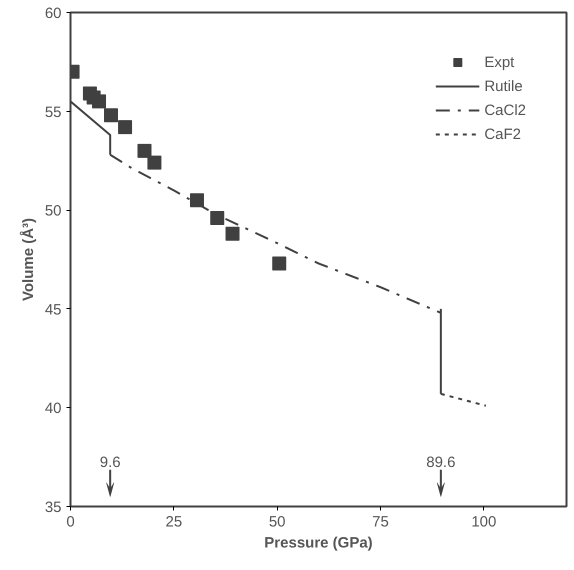 This screenshot has height=570, width=574. Describe the element at coordinates (483, 522) in the screenshot. I see `x-tick-label: 100` at that location.